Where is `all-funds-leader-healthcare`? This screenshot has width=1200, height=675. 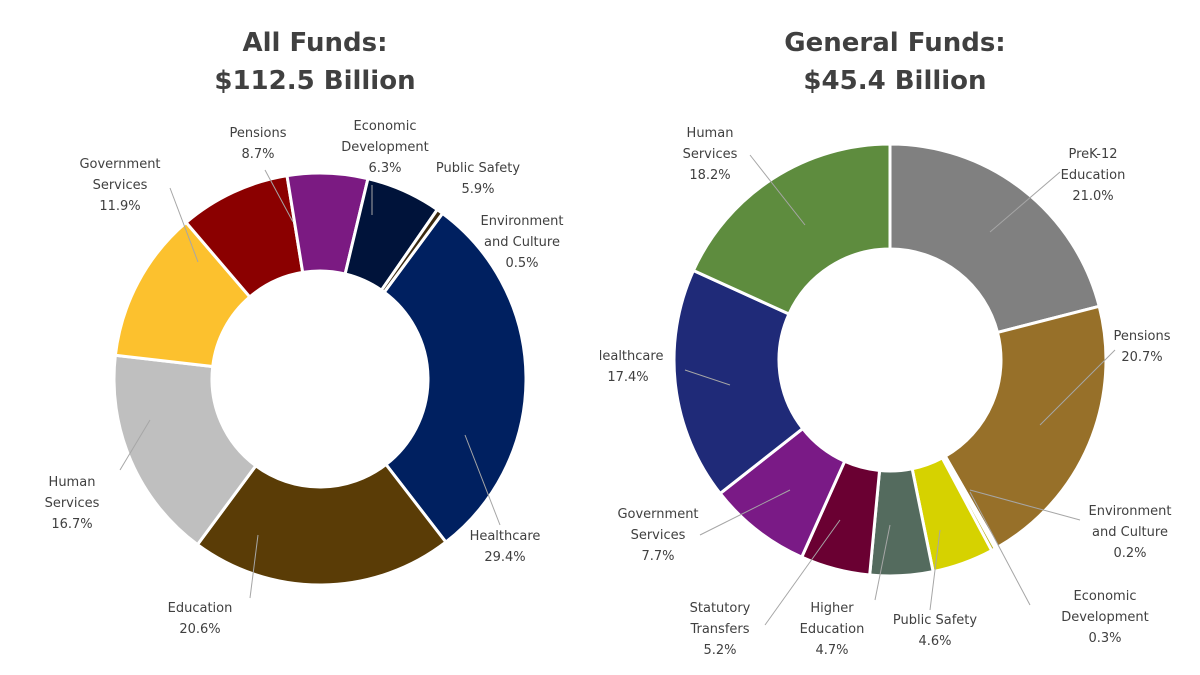
all-funds-leader-healthcare is located at coordinates (482, 480).